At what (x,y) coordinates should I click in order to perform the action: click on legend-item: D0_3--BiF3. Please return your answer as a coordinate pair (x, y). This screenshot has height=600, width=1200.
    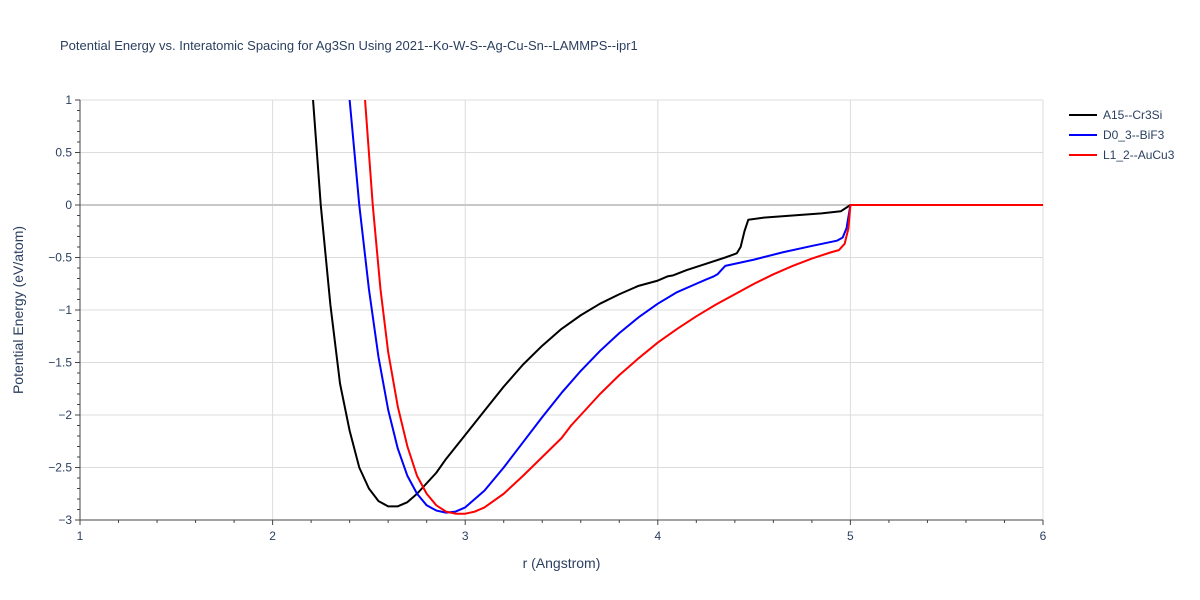
    Looking at the image, I should click on (1117, 135).